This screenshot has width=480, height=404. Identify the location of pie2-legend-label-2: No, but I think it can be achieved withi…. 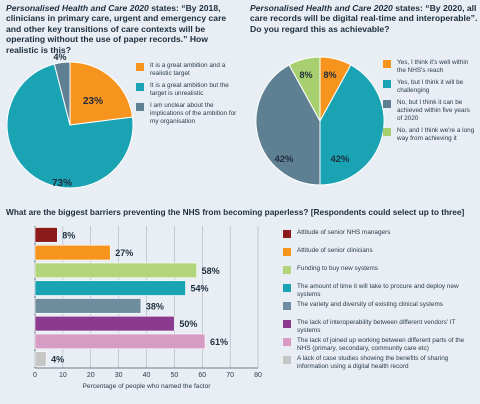
(433, 110).